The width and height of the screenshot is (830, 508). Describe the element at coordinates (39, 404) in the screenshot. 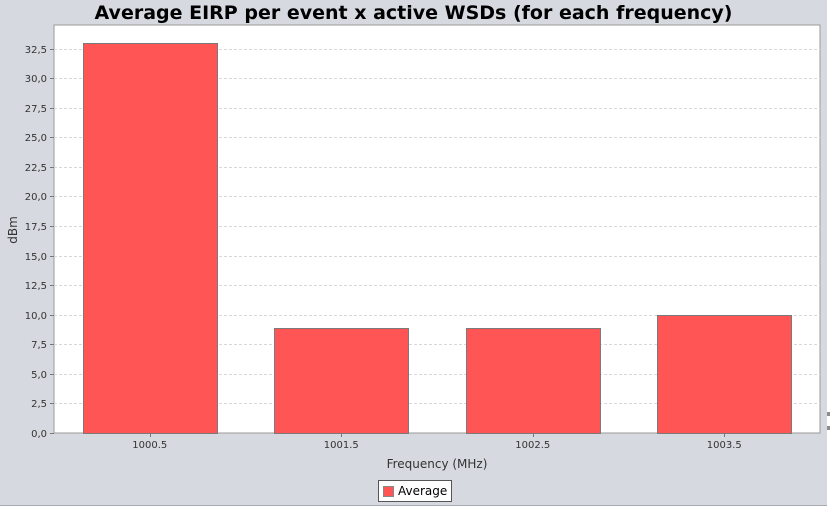

I see `y-tick-label: 2,5` at that location.